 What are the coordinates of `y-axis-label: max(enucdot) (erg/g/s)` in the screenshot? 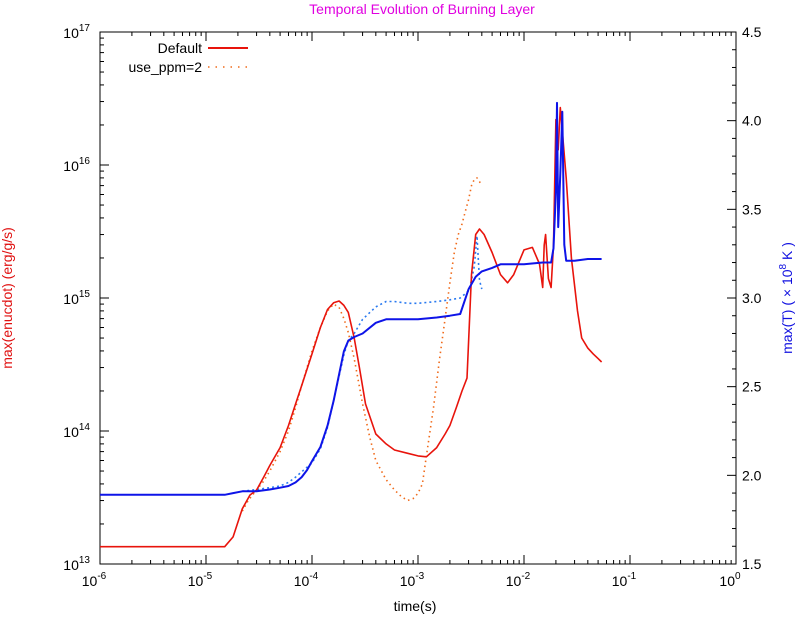 It's located at (7, 298).